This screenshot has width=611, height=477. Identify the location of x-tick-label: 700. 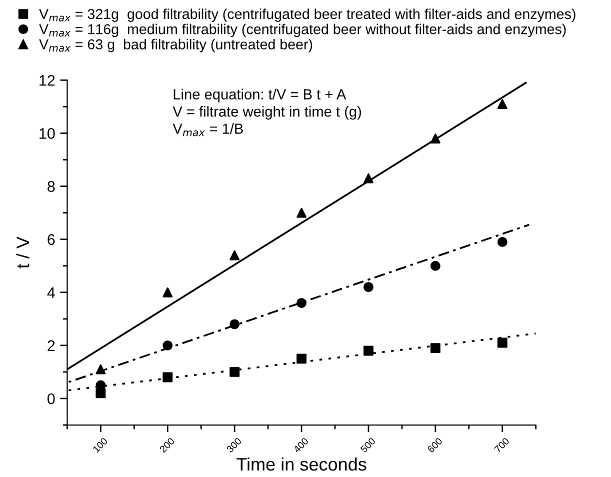
(502, 445).